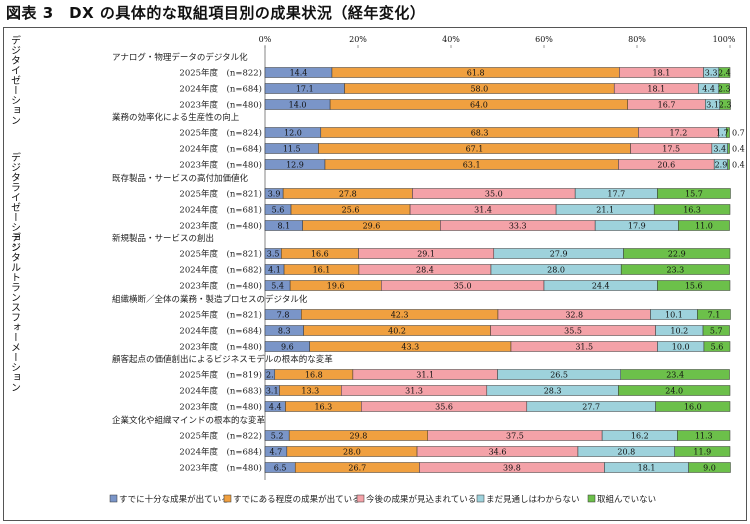  Describe the element at coordinates (472, 165) in the screenshot. I see `data-label: 63.1` at that location.